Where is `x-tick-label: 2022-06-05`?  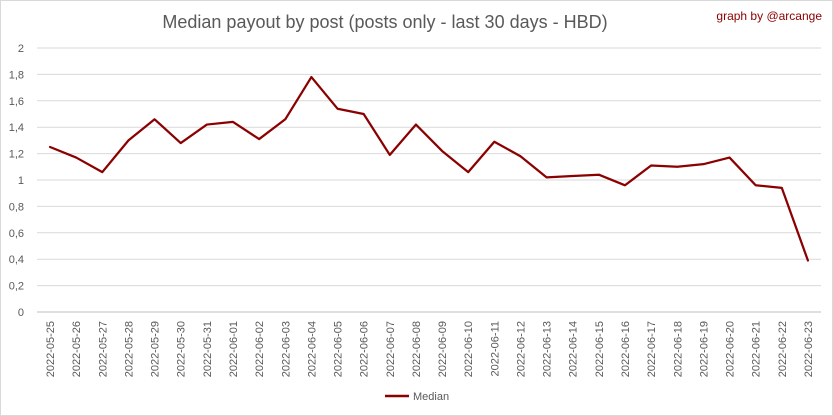 x-tick-label: 2022-06-05 is located at coordinates (339, 349).